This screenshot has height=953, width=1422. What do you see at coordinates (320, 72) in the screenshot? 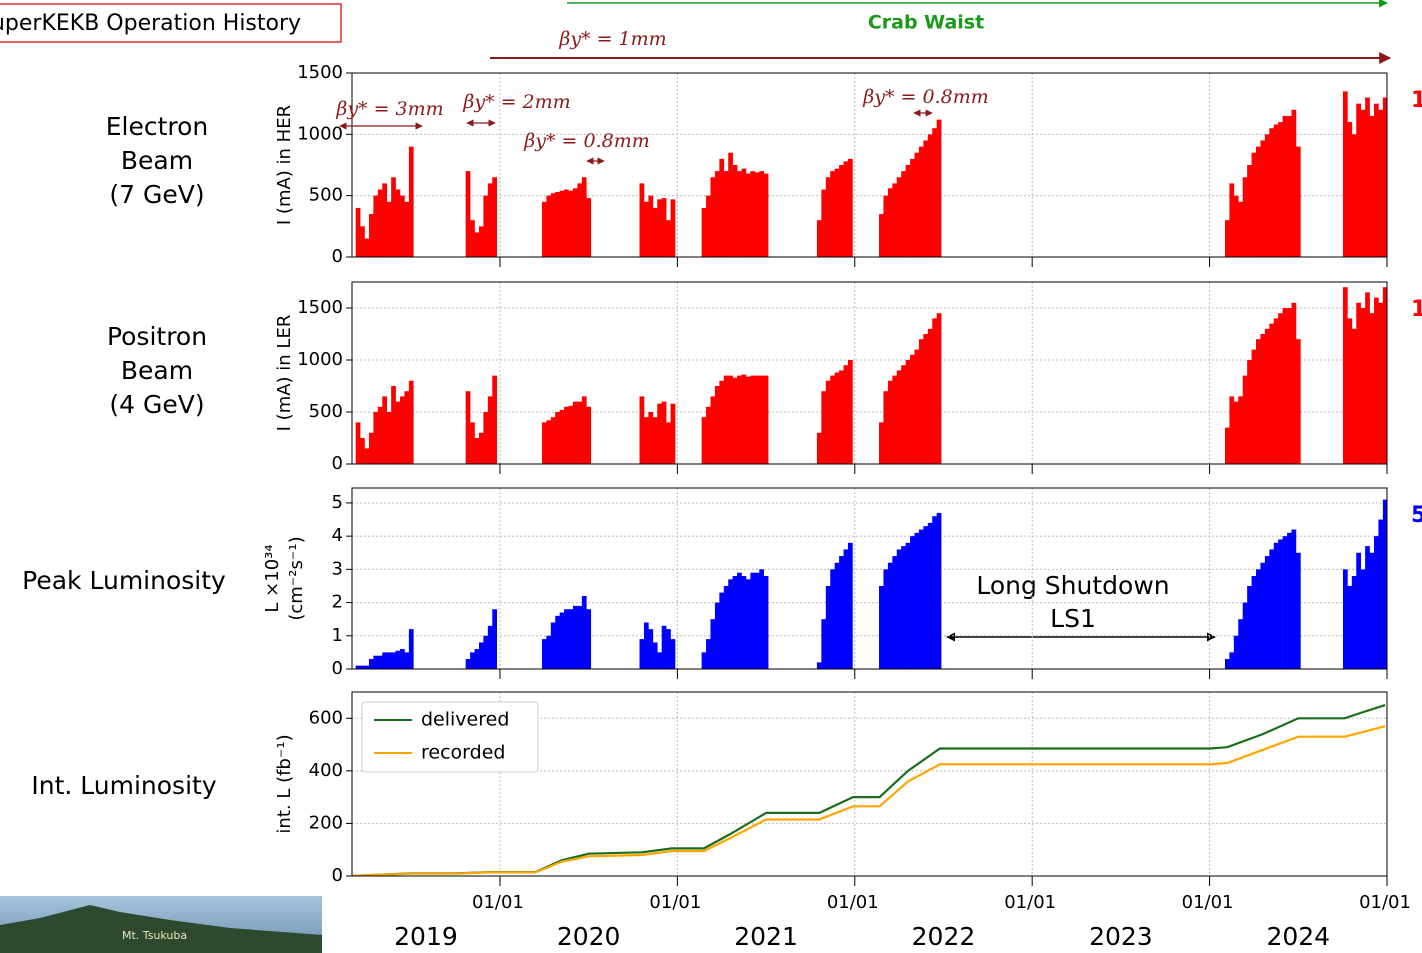
I see `y-tick-label: 1500` at bounding box center [320, 72].